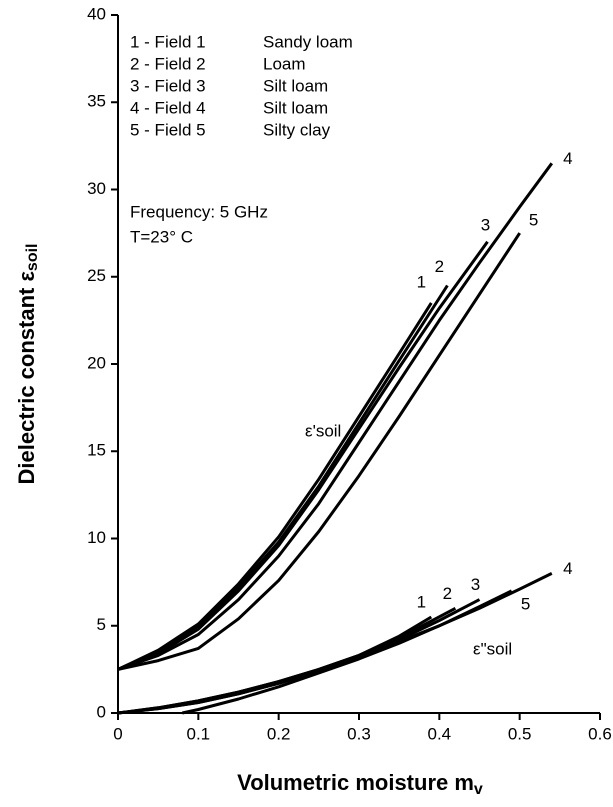 The height and width of the screenshot is (807, 613). What do you see at coordinates (440, 733) in the screenshot?
I see `x-tick-label: 0.4` at bounding box center [440, 733].